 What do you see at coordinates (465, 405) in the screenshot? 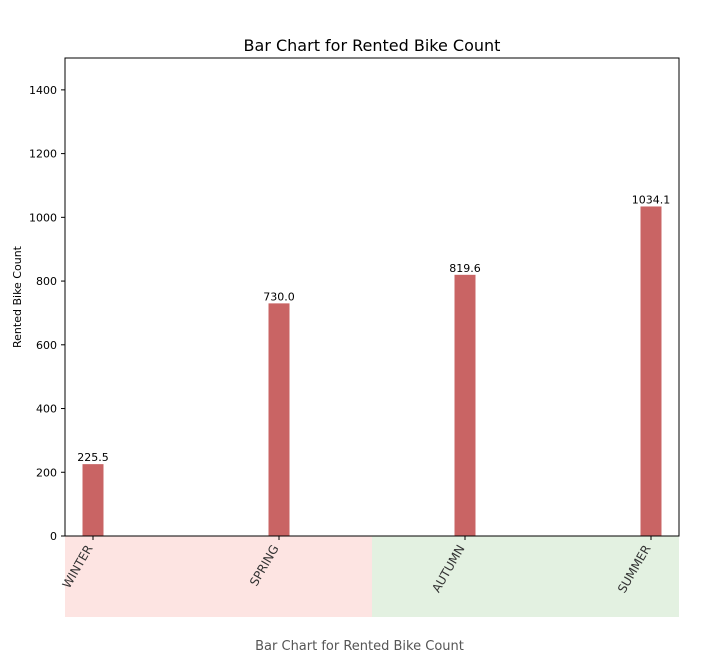
I see `bar-autumn` at bounding box center [465, 405].